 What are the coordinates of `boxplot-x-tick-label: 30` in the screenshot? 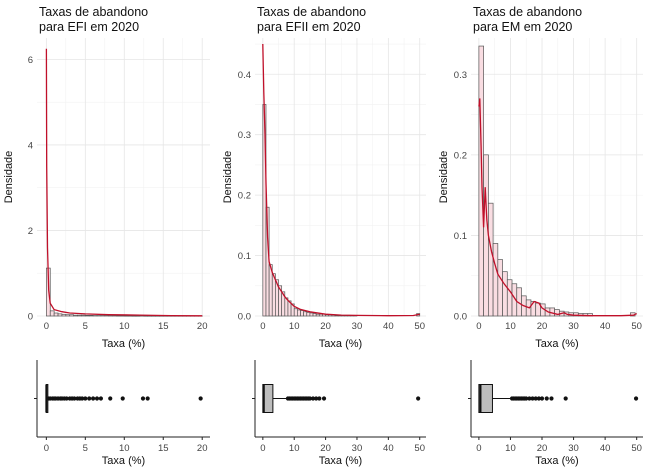 It's located at (573, 448).